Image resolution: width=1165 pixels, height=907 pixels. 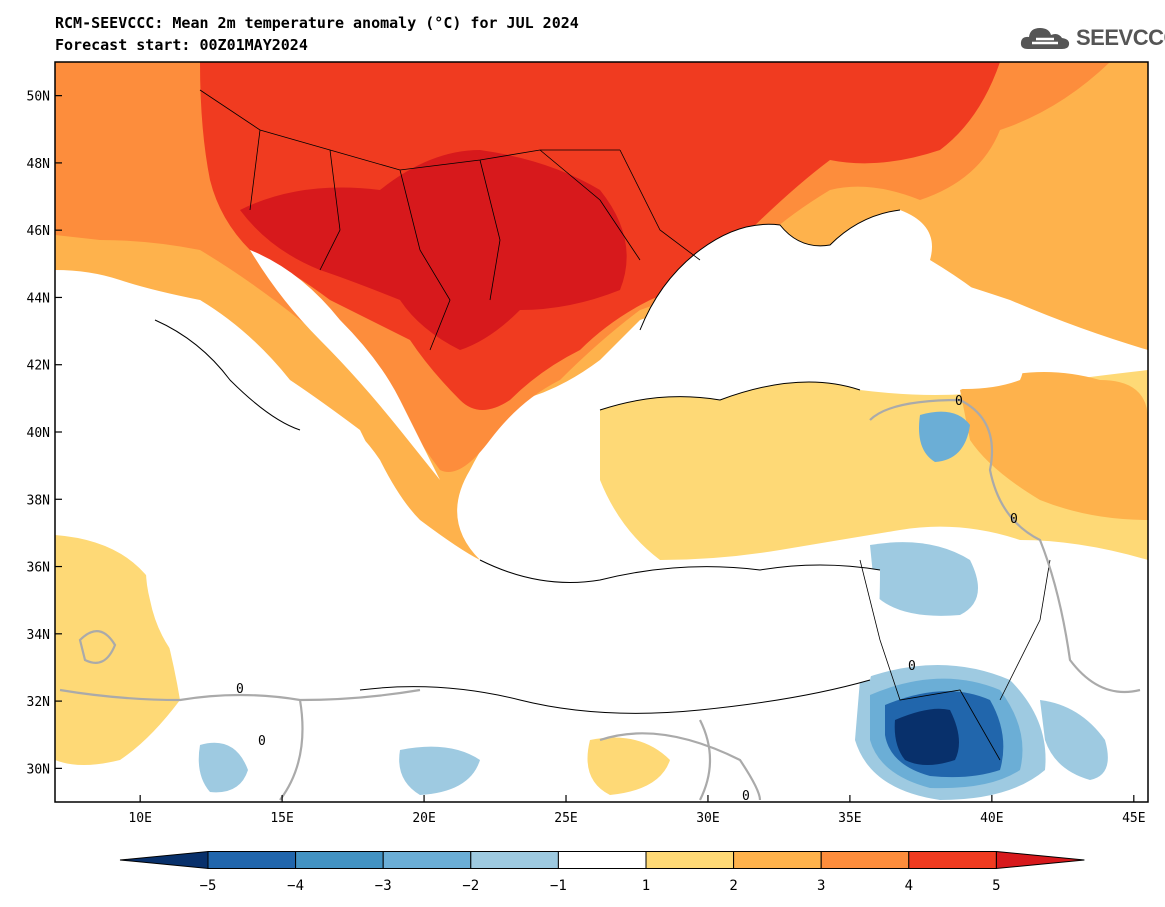 I want to click on colorbar-level-label: −1, so click(x=558, y=886).